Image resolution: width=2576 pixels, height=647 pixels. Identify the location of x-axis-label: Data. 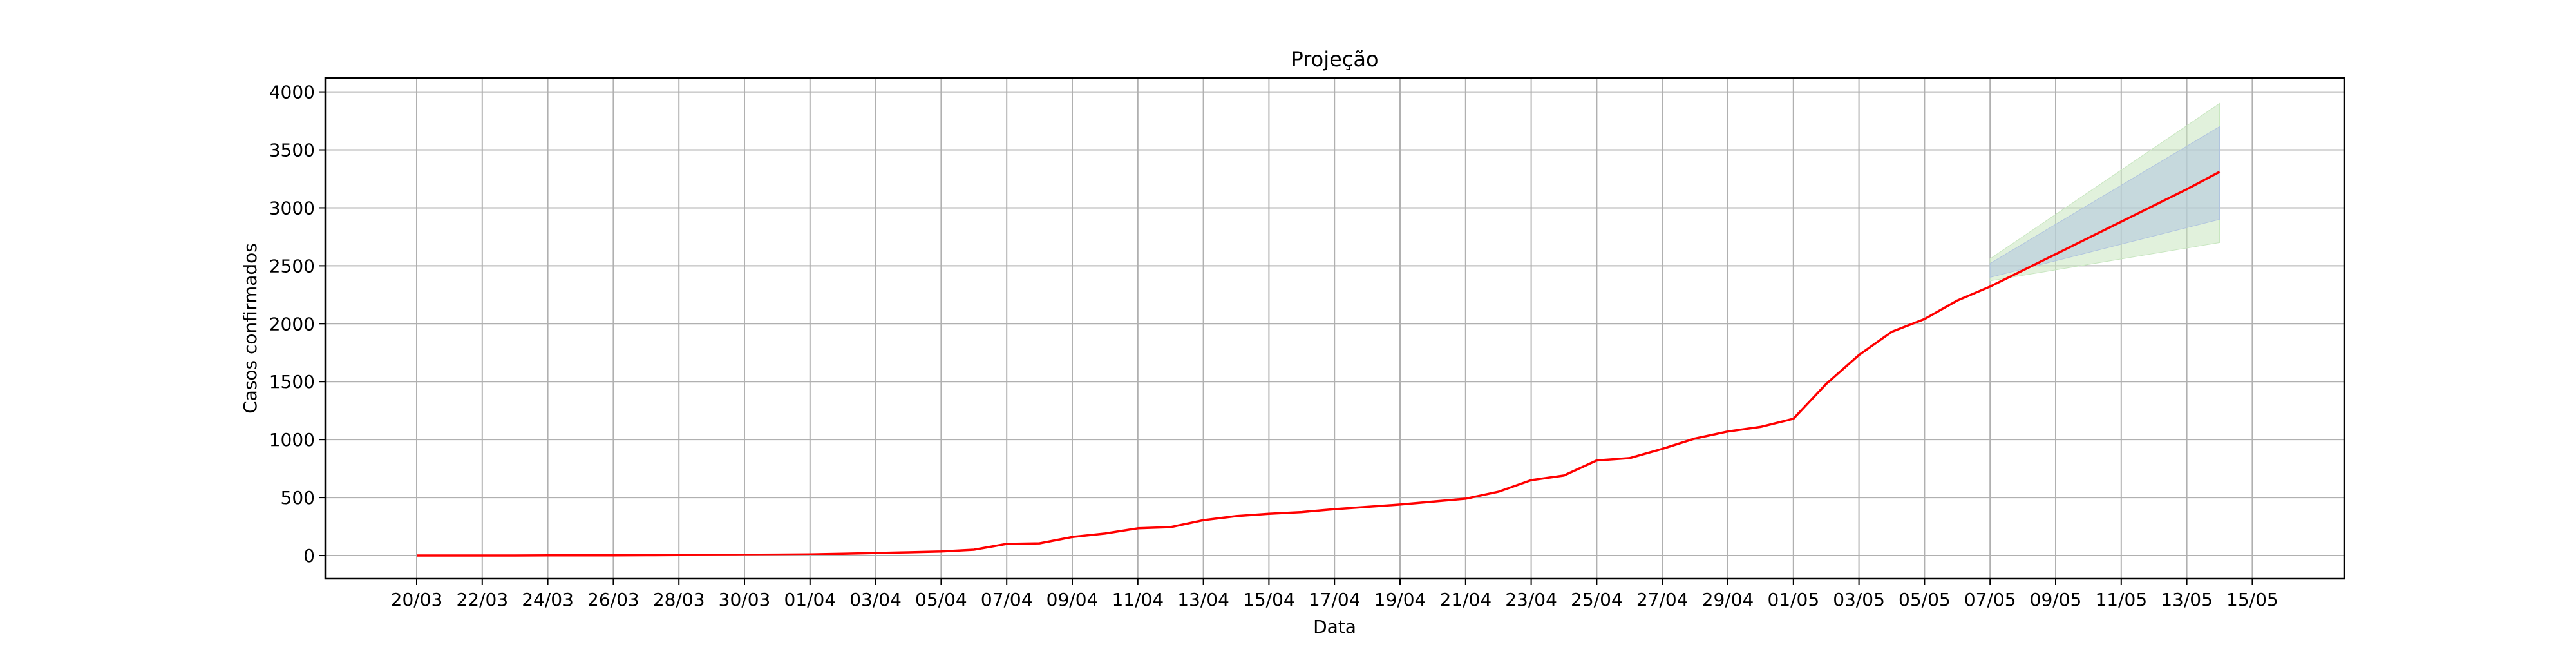
(1335, 626).